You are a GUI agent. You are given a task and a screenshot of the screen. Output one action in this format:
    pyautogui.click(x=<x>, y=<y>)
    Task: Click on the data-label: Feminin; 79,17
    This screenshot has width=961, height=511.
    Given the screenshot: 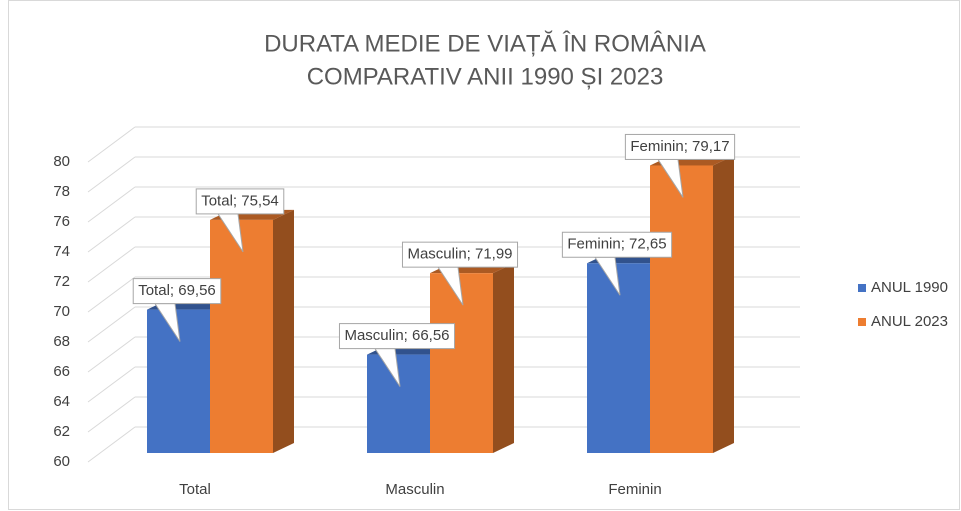 What is the action you would take?
    pyautogui.click(x=679, y=146)
    